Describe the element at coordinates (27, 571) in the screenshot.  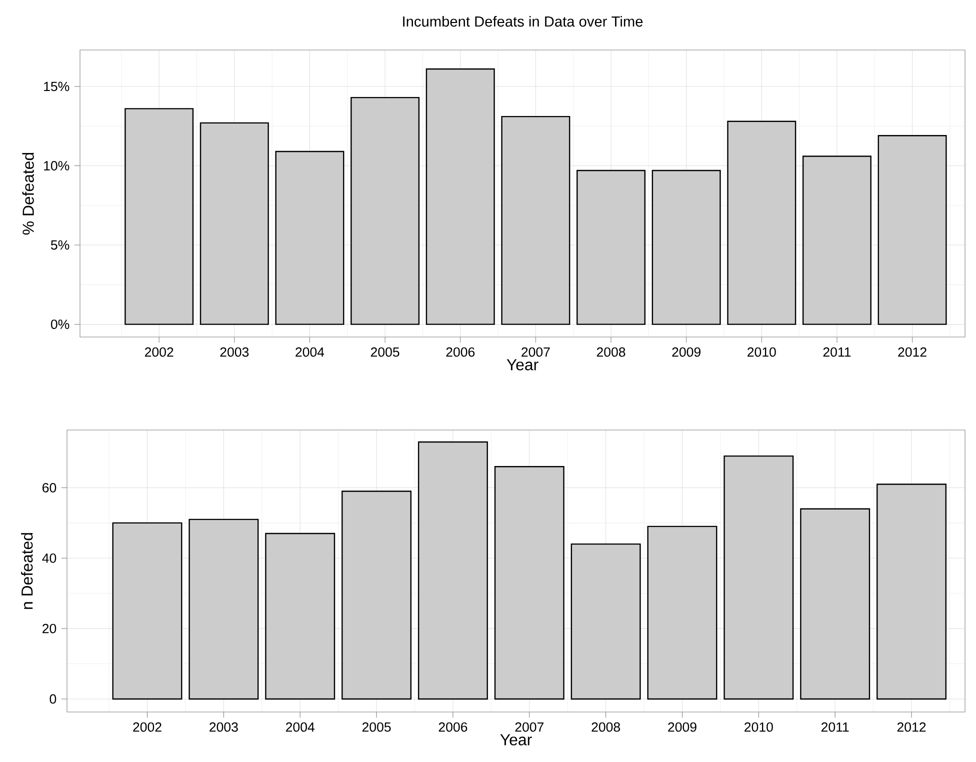
I see `y-axis-title: n Defeated` at that location.